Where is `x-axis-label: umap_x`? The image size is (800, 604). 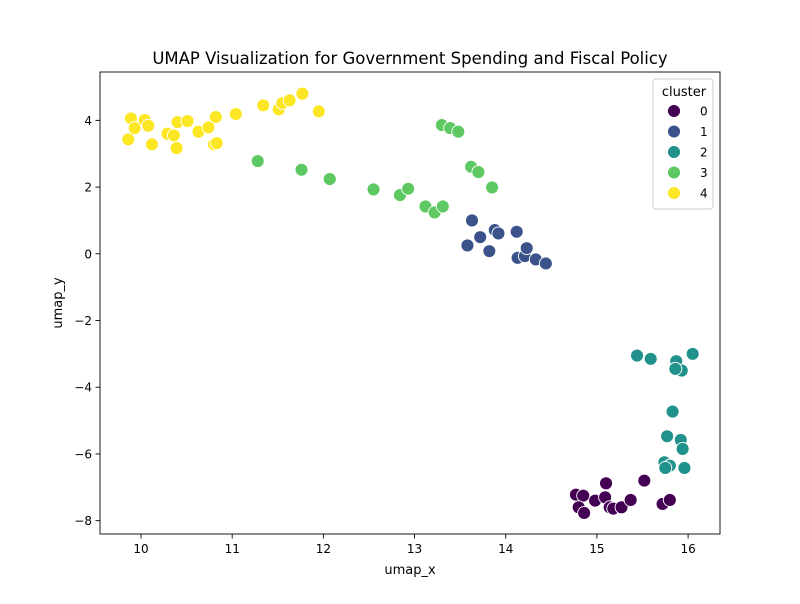
x-axis-label: umap_x is located at coordinates (410, 570).